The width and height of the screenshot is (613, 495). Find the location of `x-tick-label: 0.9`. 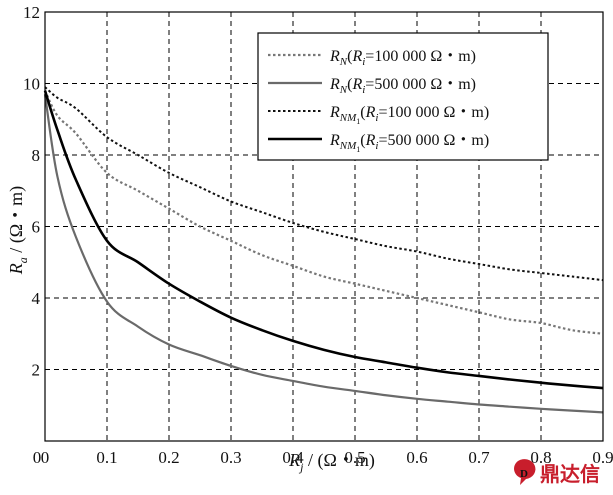

x-tick-label: 0.9 is located at coordinates (602, 457).